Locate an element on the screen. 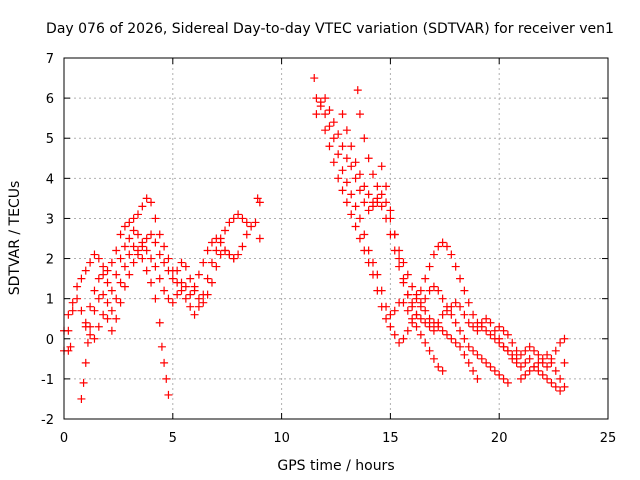 This screenshot has height=480, width=640. y-tick-label: 0 is located at coordinates (50, 340).